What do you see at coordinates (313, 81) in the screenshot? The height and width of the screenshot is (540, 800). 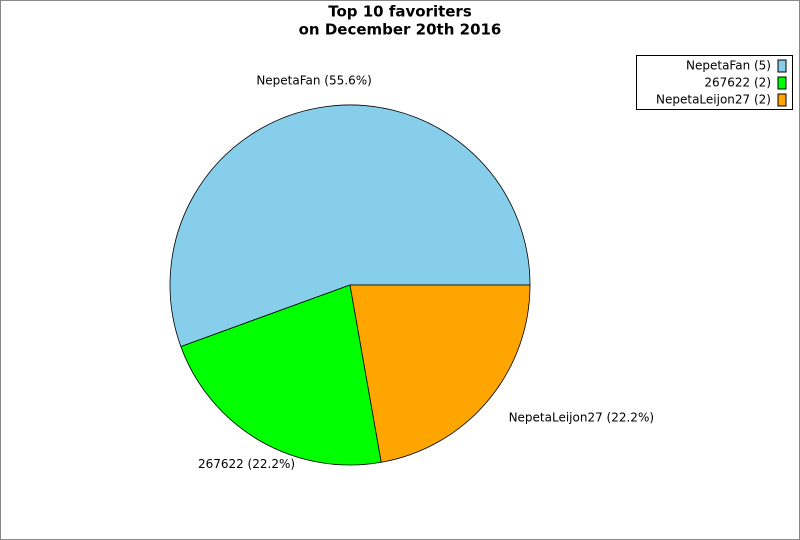 I see `slice-label: NepetaFan (55.6%)` at bounding box center [313, 81].